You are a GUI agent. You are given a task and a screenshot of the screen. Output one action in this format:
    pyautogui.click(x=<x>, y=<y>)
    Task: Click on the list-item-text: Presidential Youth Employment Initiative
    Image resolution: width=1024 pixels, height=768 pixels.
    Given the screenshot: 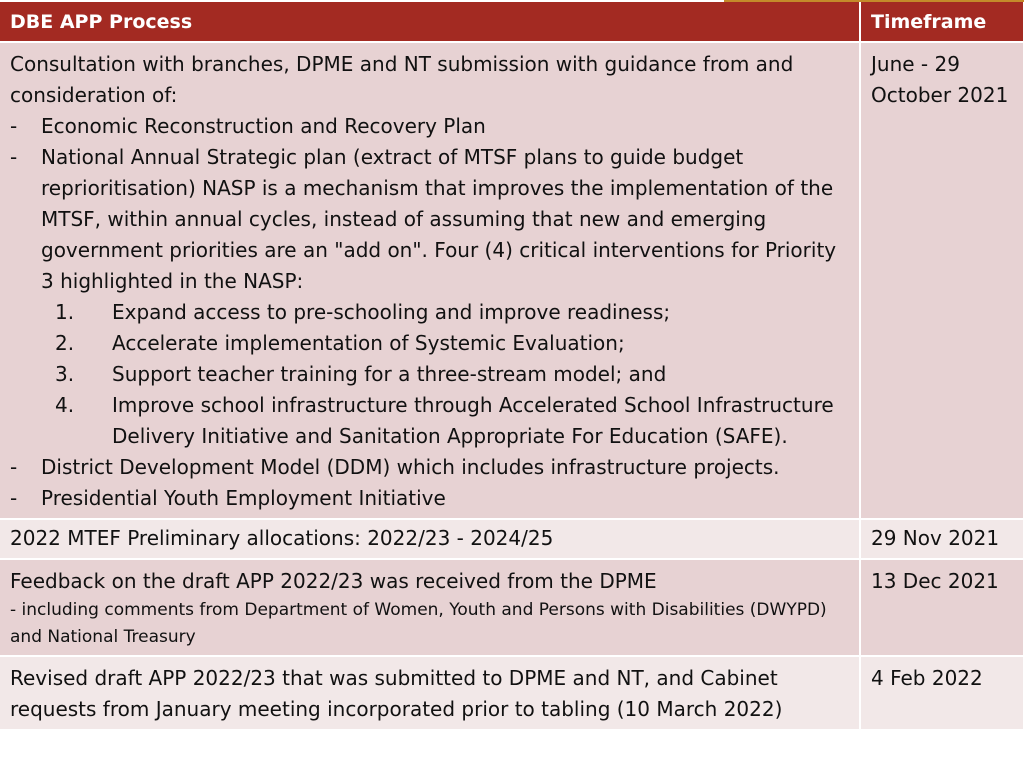 What is the action you would take?
    pyautogui.click(x=243, y=498)
    